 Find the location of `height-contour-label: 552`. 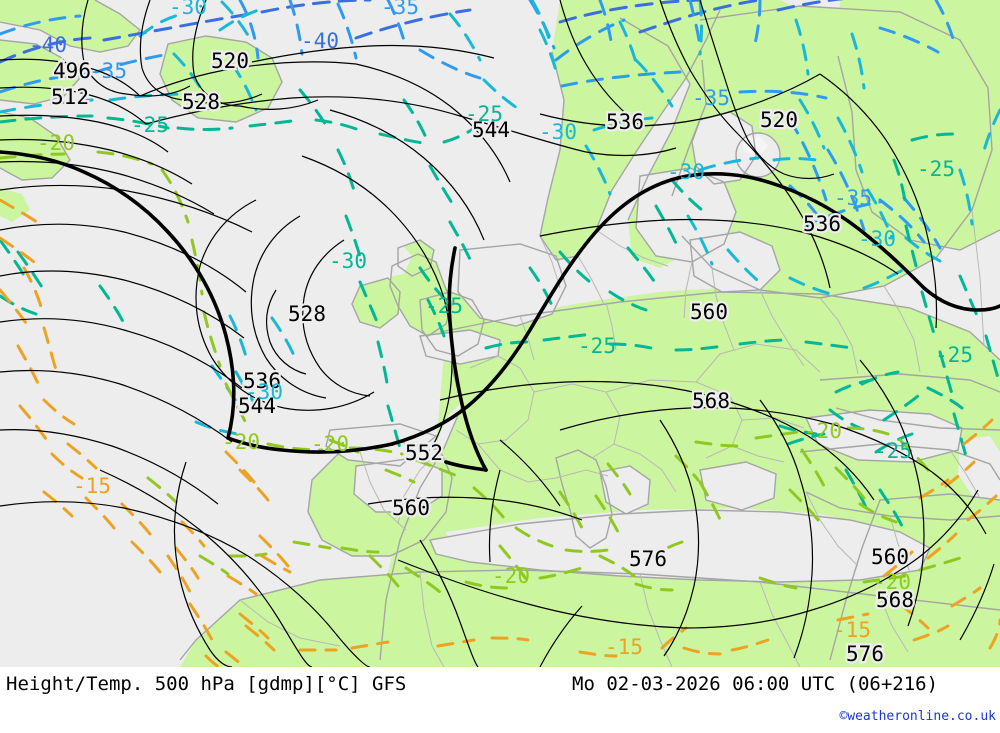

height-contour-label: 552 is located at coordinates (424, 453).